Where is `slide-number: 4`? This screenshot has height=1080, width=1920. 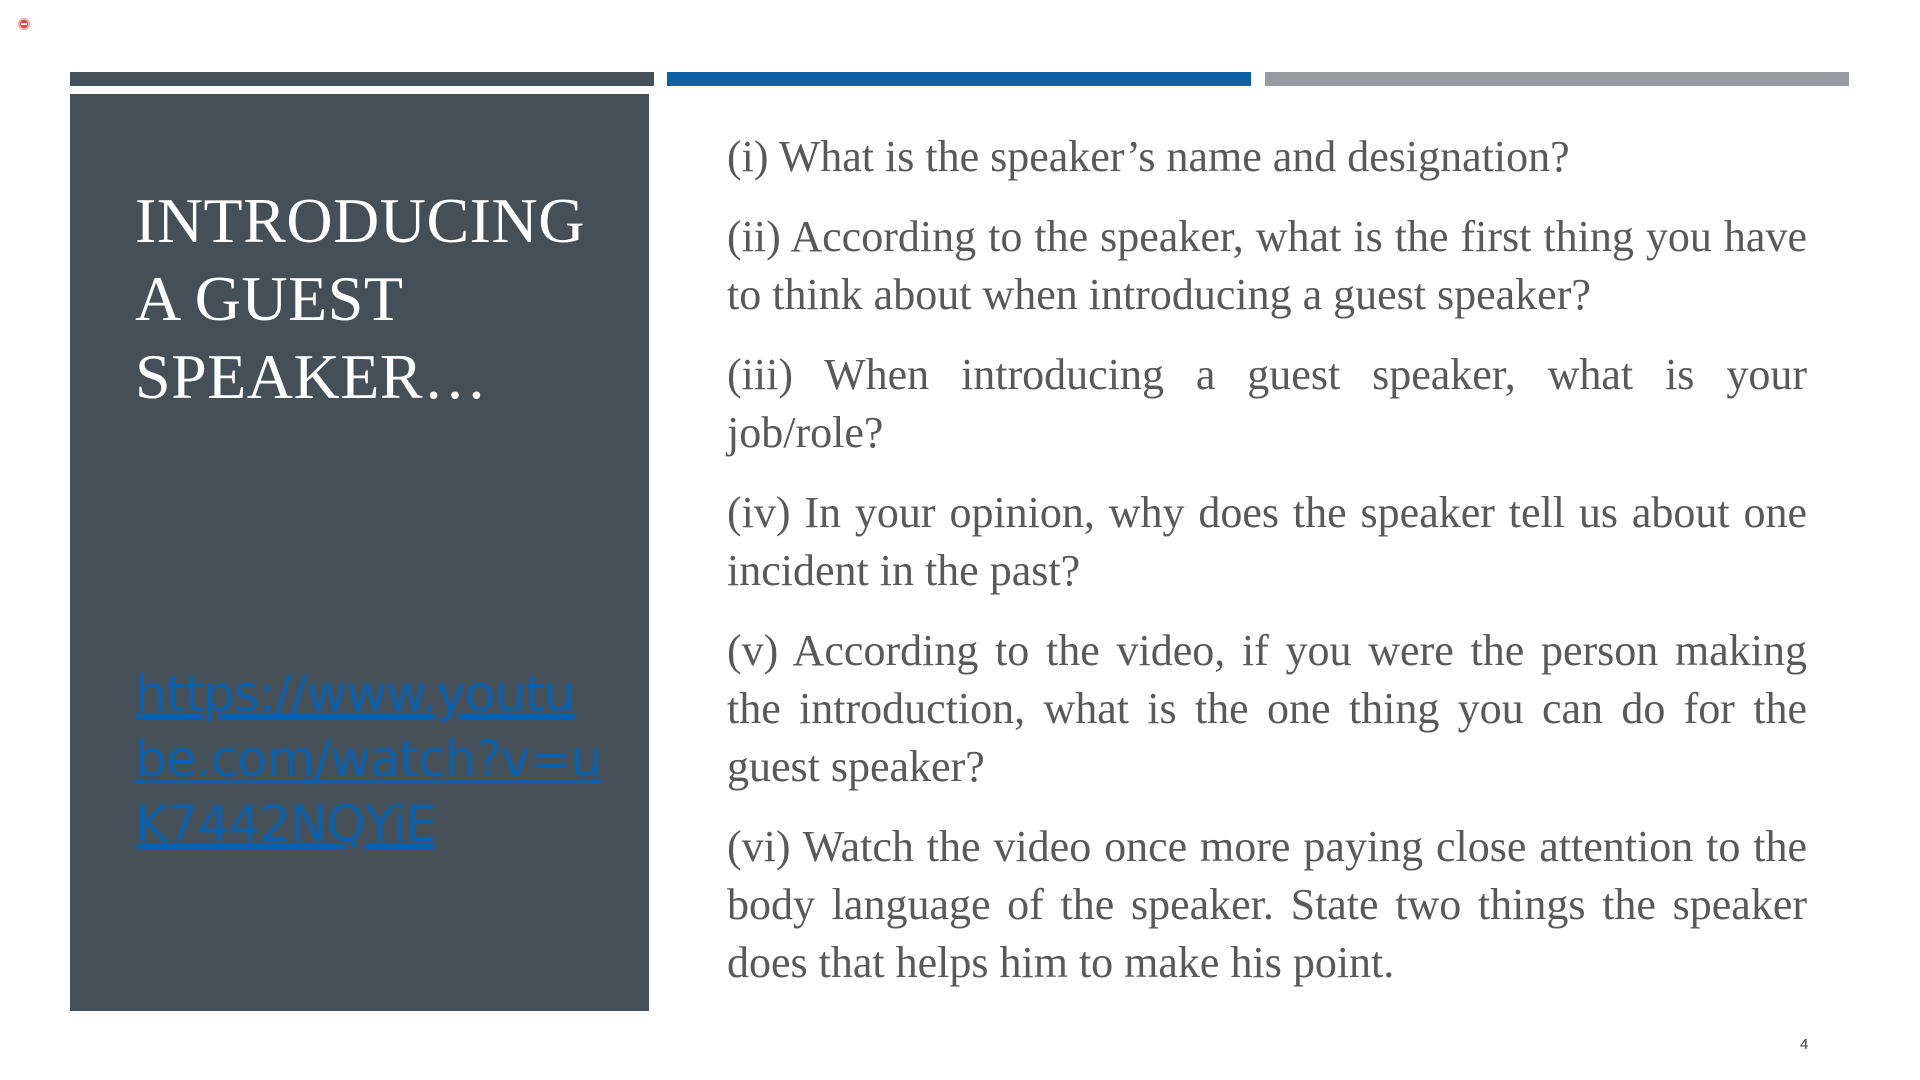 slide-number: 4 is located at coordinates (1804, 1044).